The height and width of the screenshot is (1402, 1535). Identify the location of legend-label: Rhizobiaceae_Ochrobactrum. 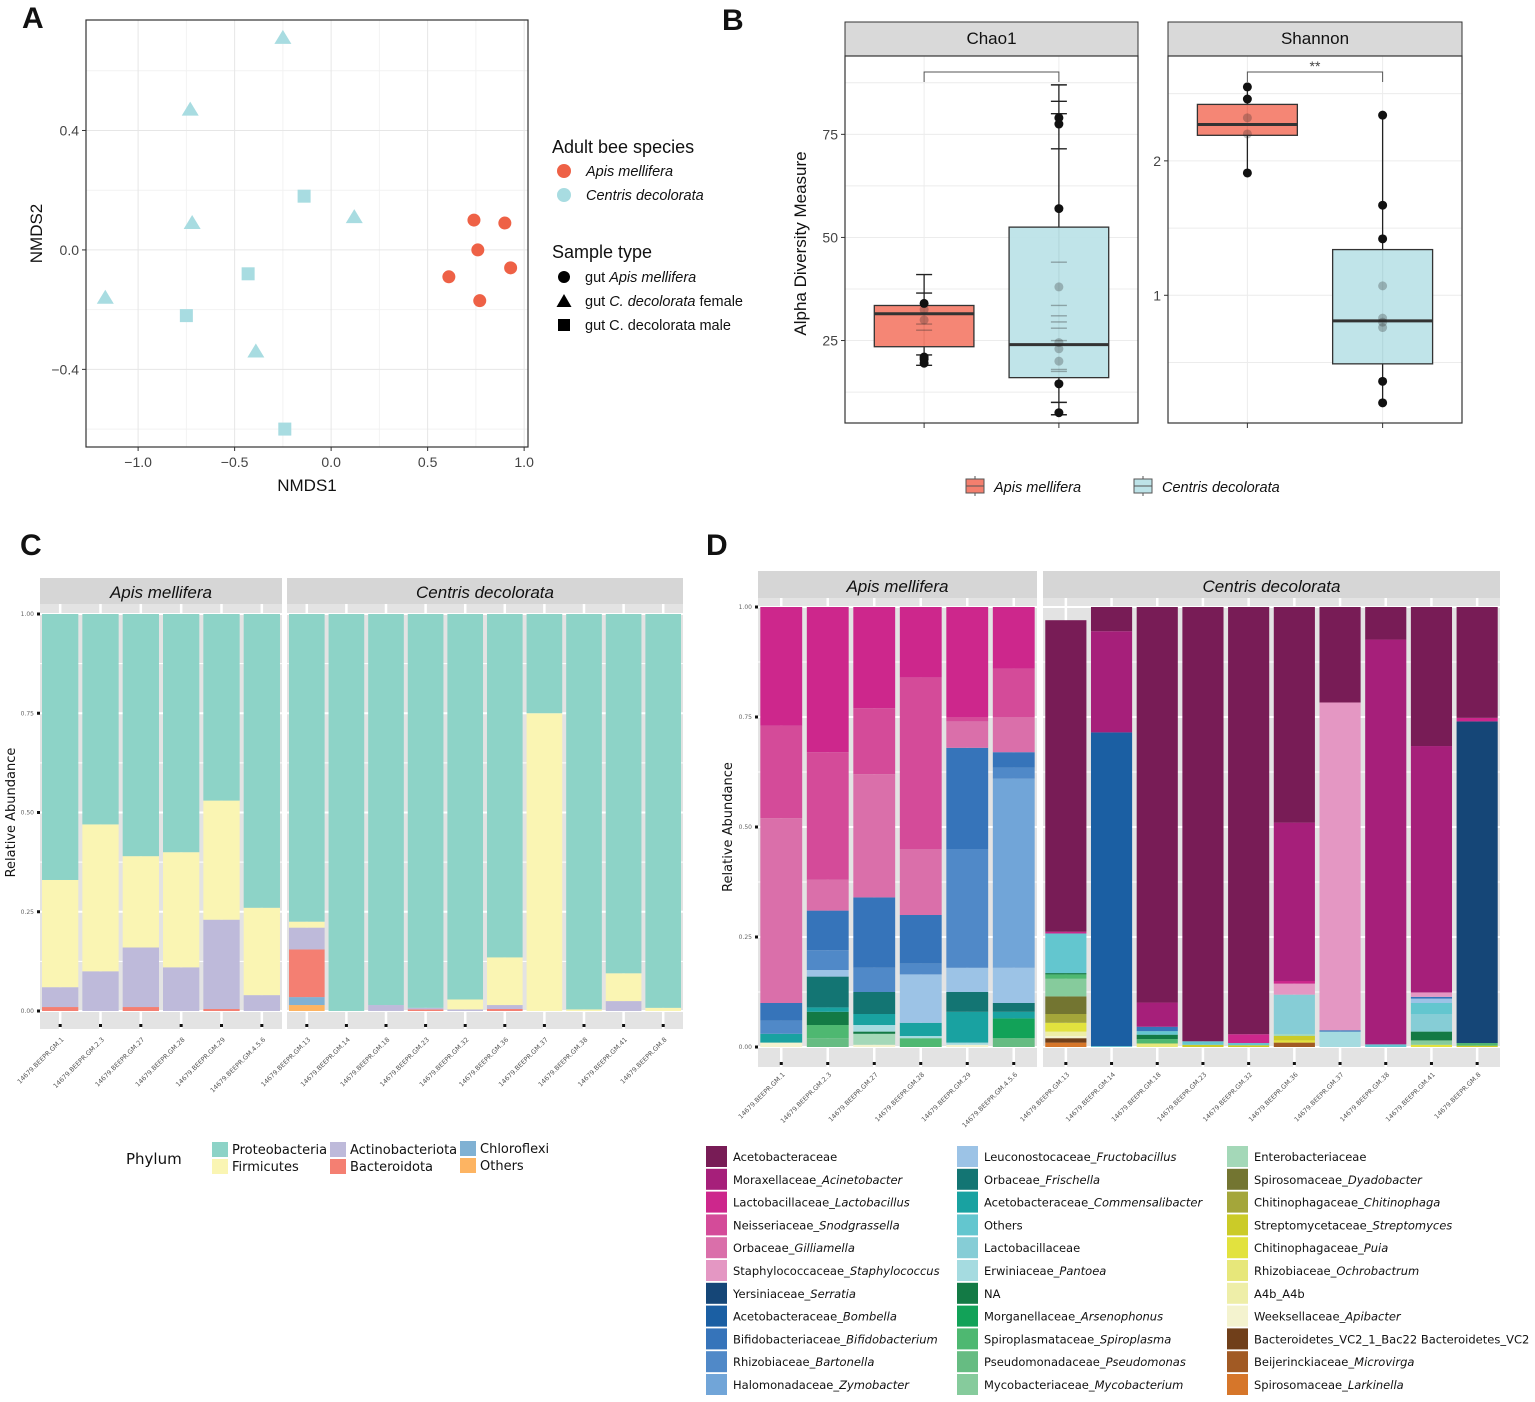
(1336, 1271).